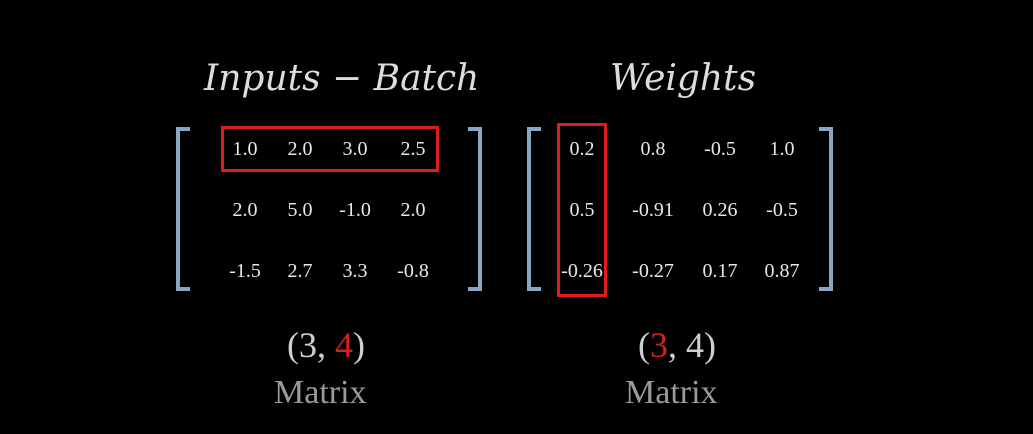 This screenshot has width=1033, height=434. I want to click on weights-cell: -0.26, so click(582, 271).